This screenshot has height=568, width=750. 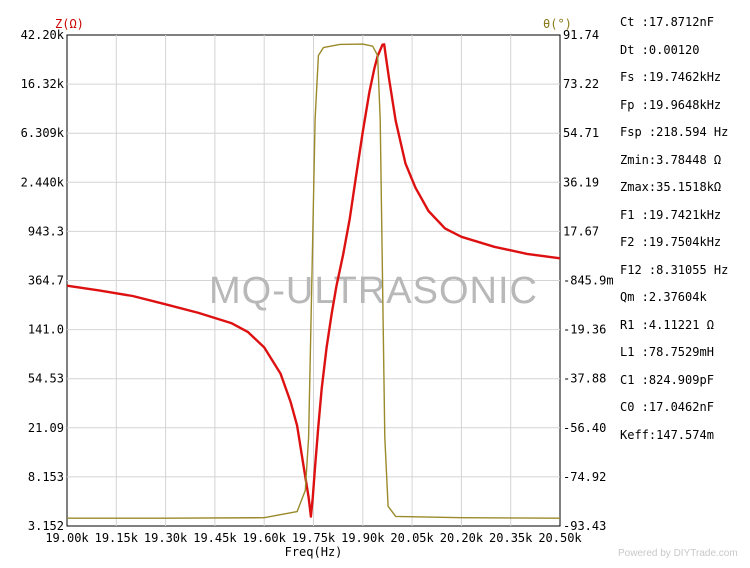 I want to click on left-tick-label: 2.440k, so click(x=43, y=182).